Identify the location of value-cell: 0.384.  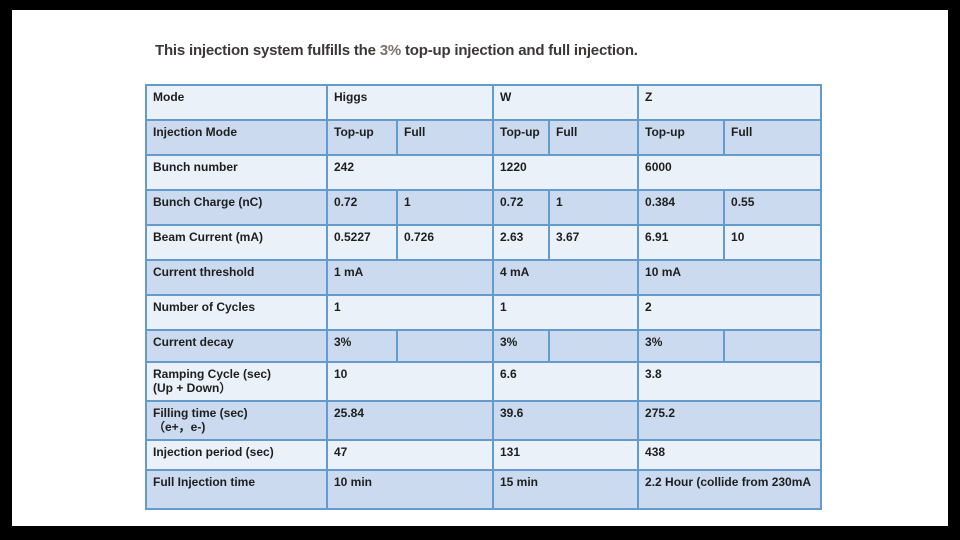
(681, 207).